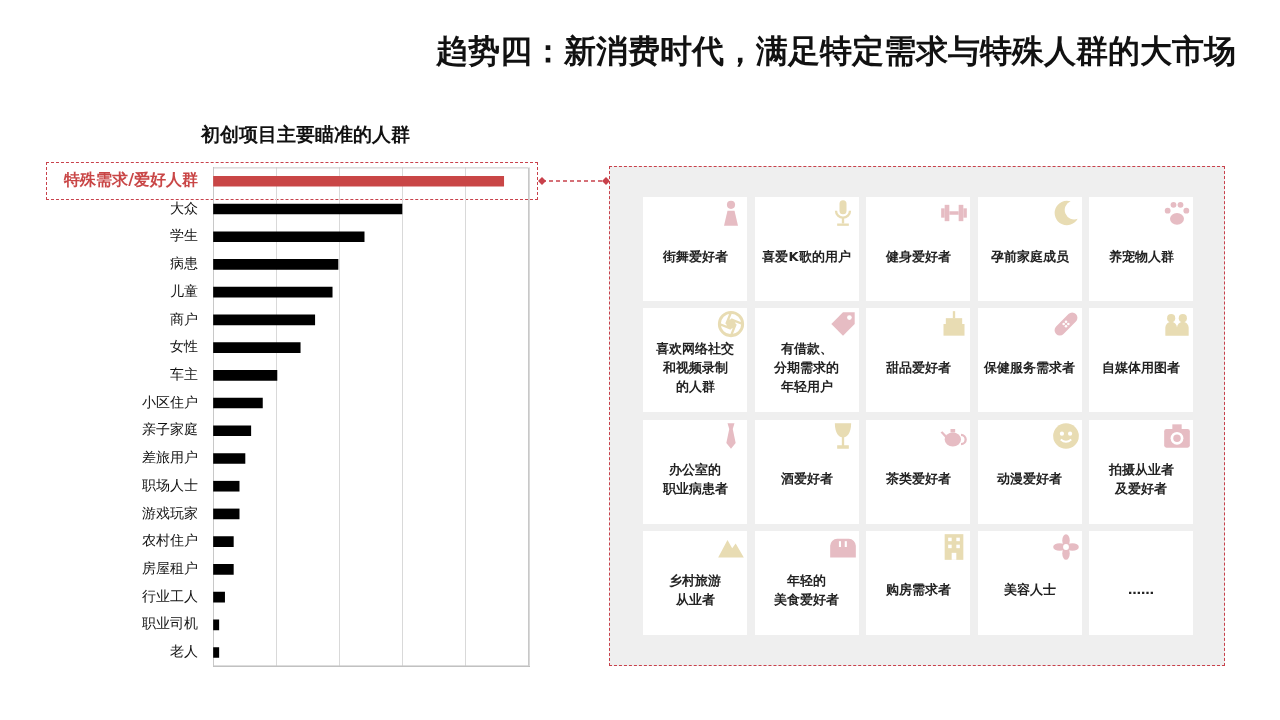  What do you see at coordinates (170, 512) in the screenshot?
I see `y-tick-label: 游戏玩家` at bounding box center [170, 512].